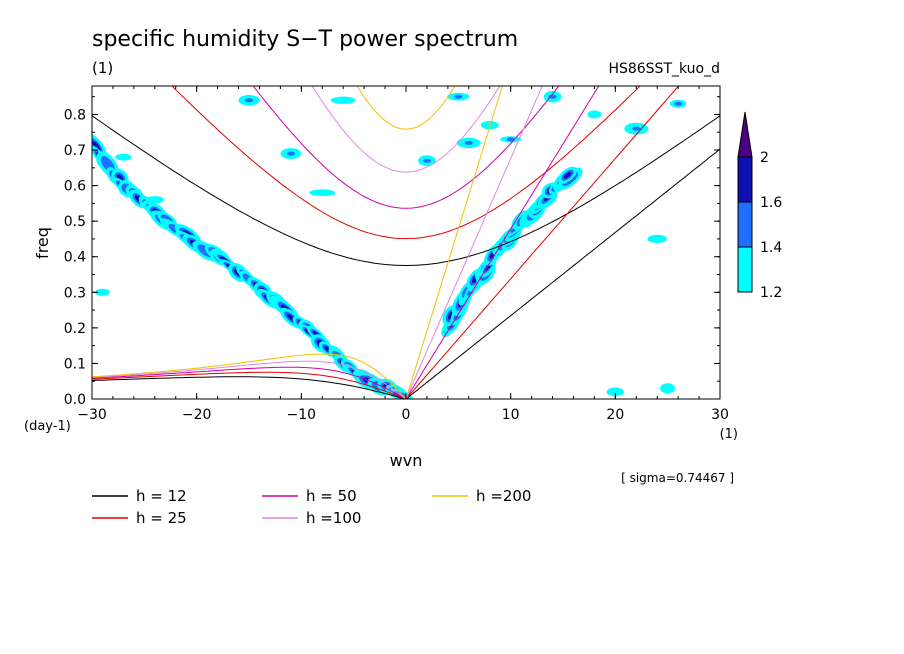 This screenshot has height=654, width=904. I want to click on x-tick-label: −20, so click(197, 415).